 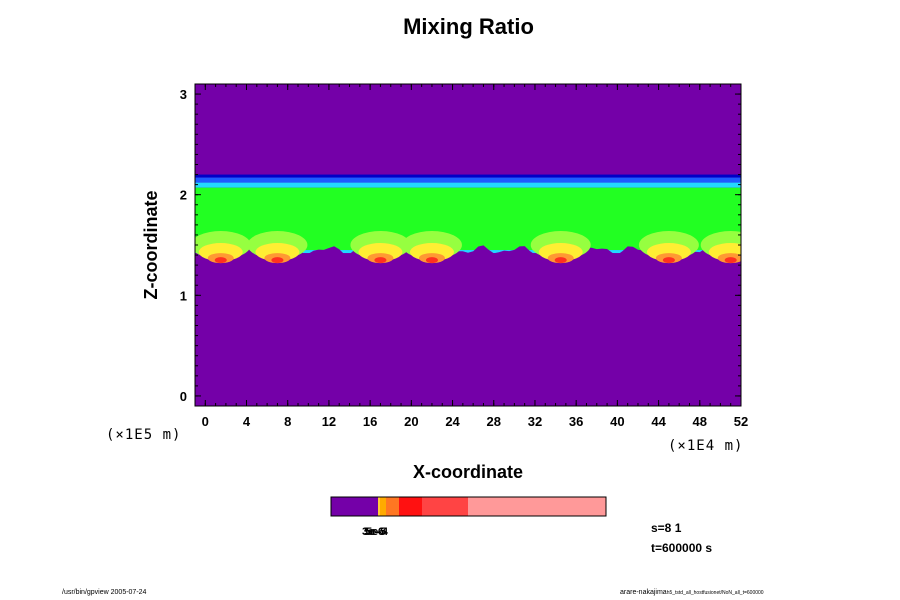 I want to click on x-tick-label: 24, so click(x=452, y=421).